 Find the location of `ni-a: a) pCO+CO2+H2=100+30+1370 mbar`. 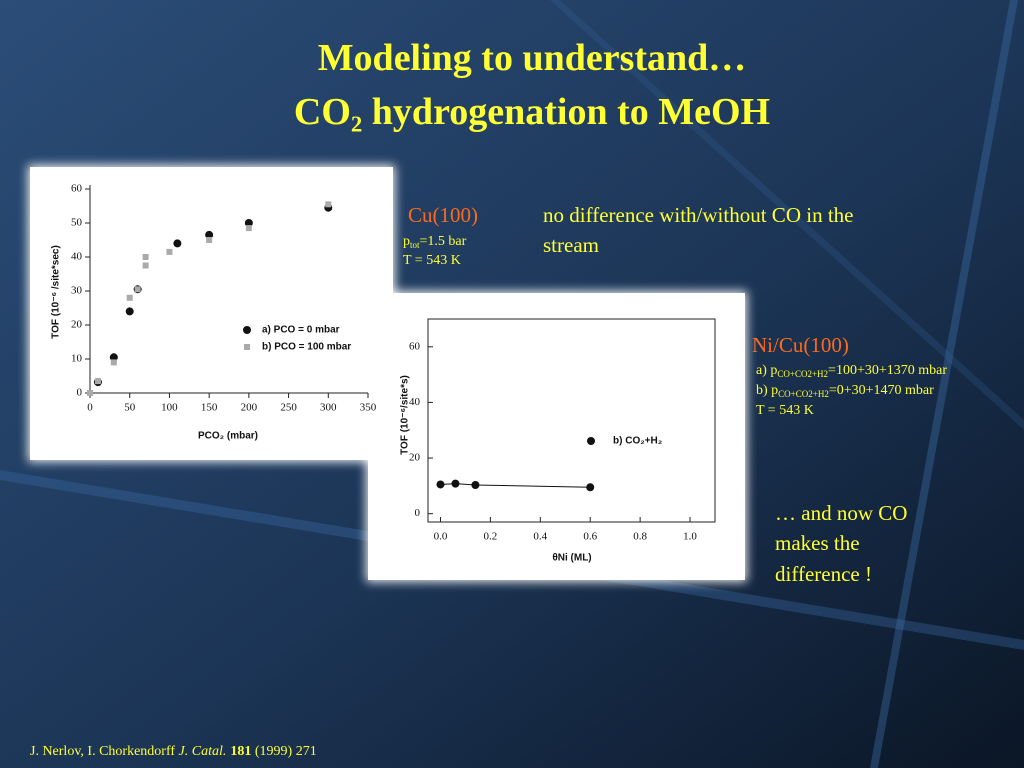

ni-a: a) pCO+CO2+H2=100+30+1370 mbar is located at coordinates (851, 371).